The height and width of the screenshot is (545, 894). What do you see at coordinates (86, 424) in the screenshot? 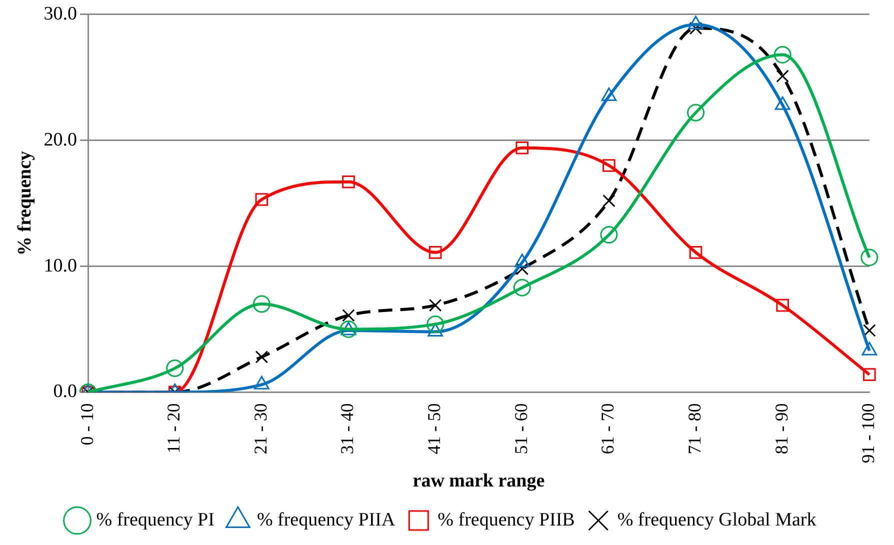
I see `x-tick-label: 0 - 10` at bounding box center [86, 424].